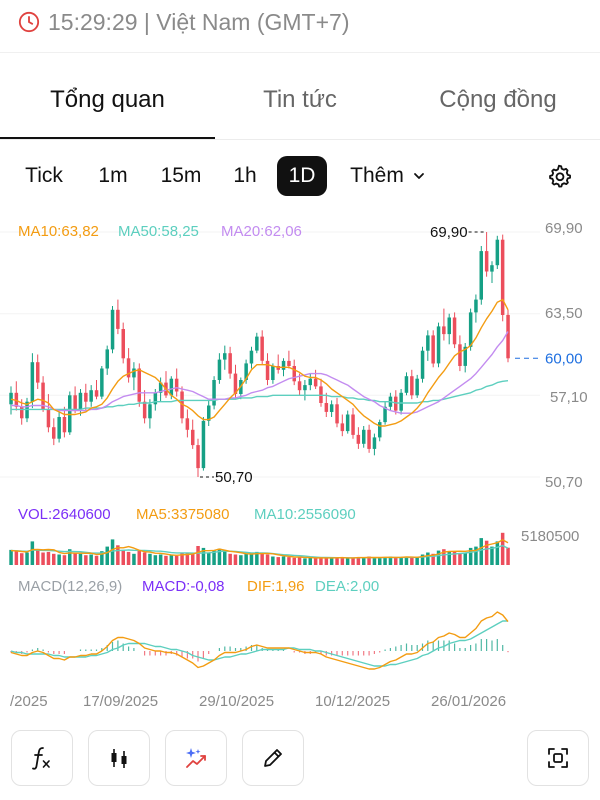  What do you see at coordinates (300, 22) in the screenshot?
I see `status-bar: 15:29:29 | Việt Nam (GMT+7)` at bounding box center [300, 22].